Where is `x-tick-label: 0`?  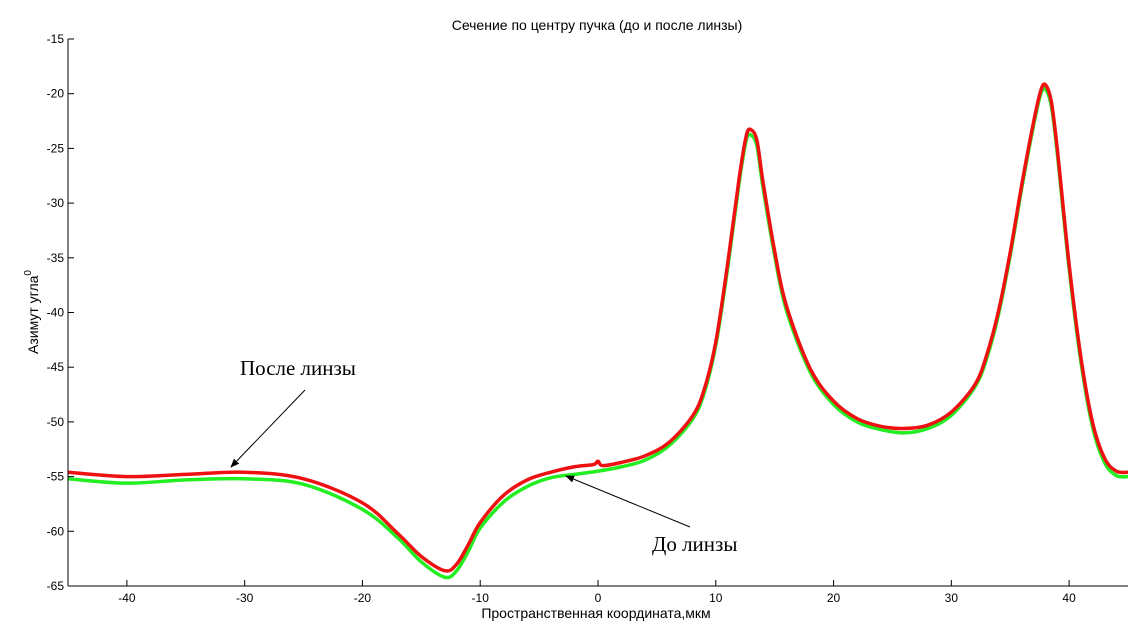
x-tick-label: 0 is located at coordinates (598, 598).